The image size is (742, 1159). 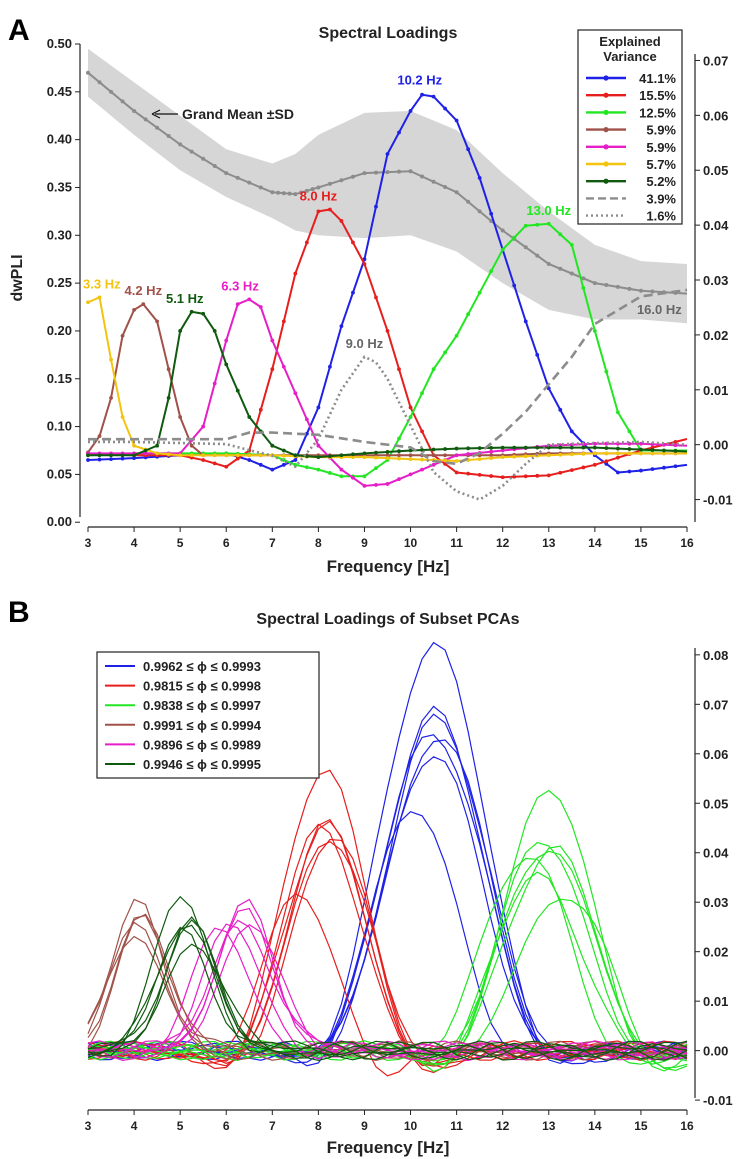 What do you see at coordinates (657, 112) in the screenshot?
I see `legend-label: 12.5%` at bounding box center [657, 112].